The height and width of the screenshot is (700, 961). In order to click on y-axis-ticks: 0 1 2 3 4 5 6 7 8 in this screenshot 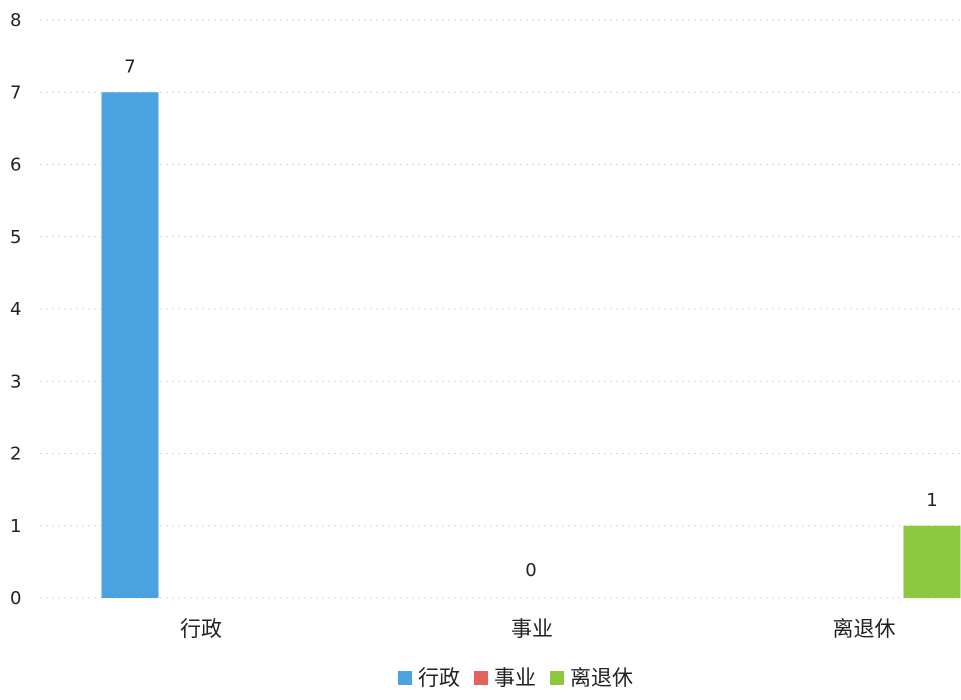, I will do `click(15, 309)`.